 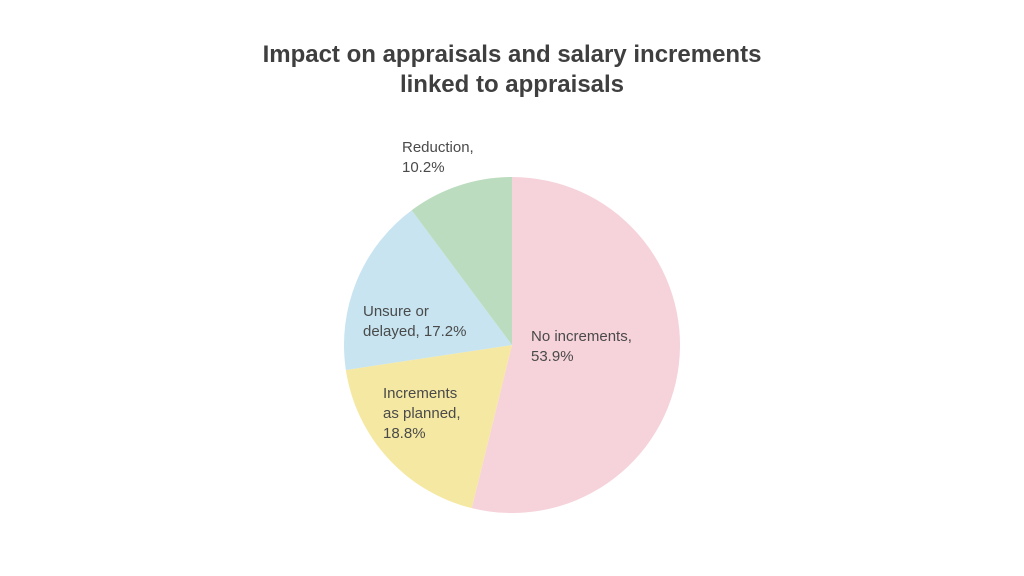 What do you see at coordinates (512, 84) in the screenshot?
I see `chart-title-line-2: linked to appraisals` at bounding box center [512, 84].